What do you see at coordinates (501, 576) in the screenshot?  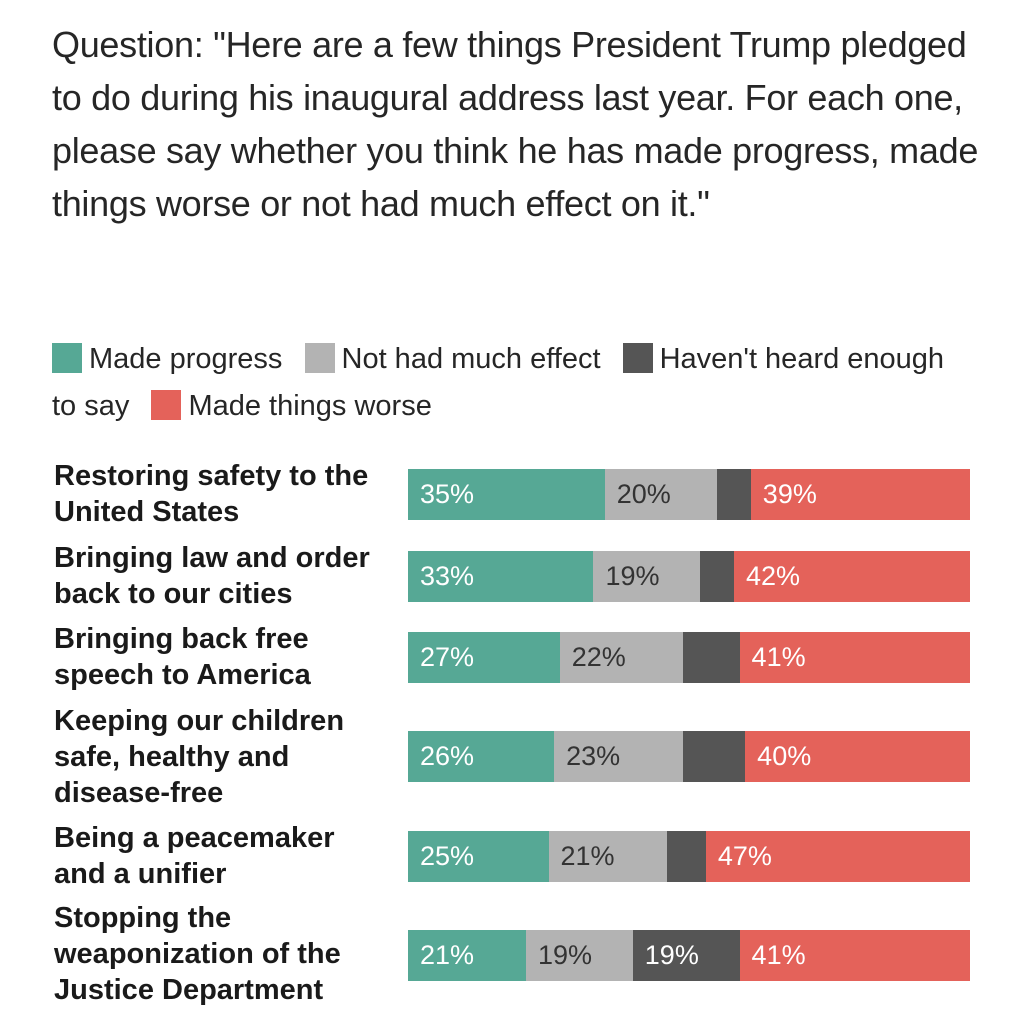 I see `bar-segment-made-progress: 33%` at bounding box center [501, 576].